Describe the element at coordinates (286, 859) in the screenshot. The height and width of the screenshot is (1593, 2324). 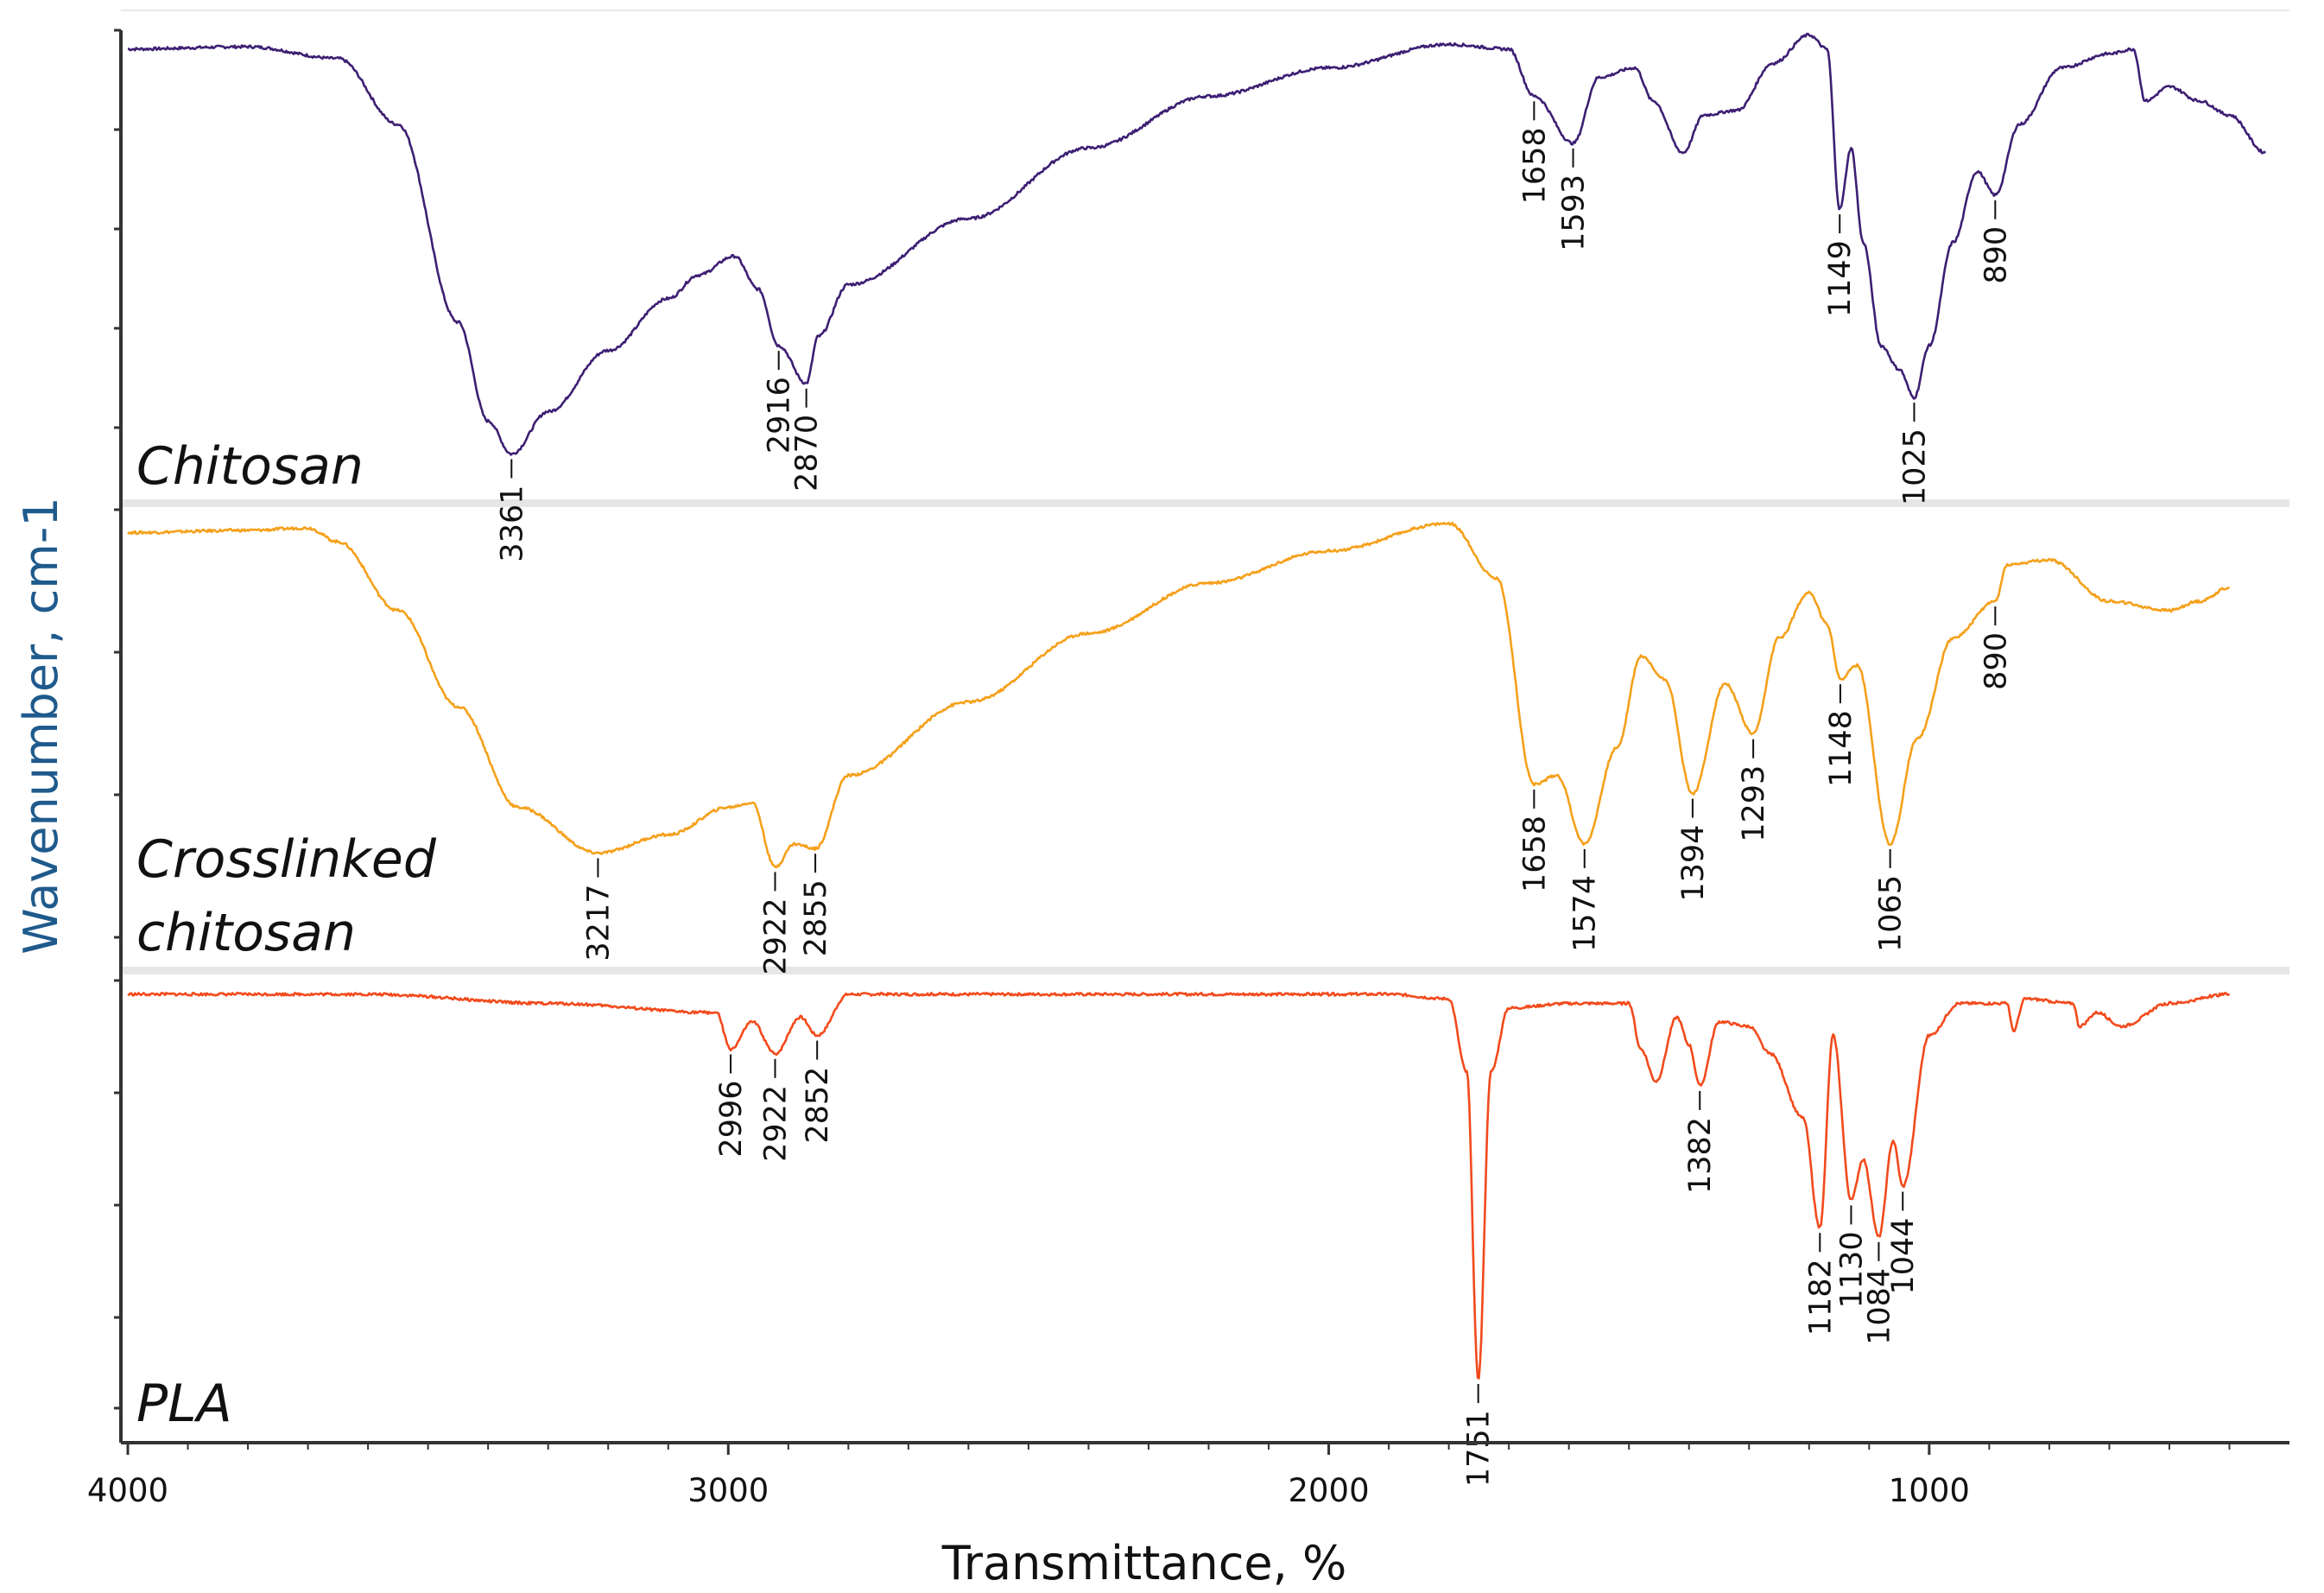
I see `sample-label: Crosslinked` at that location.